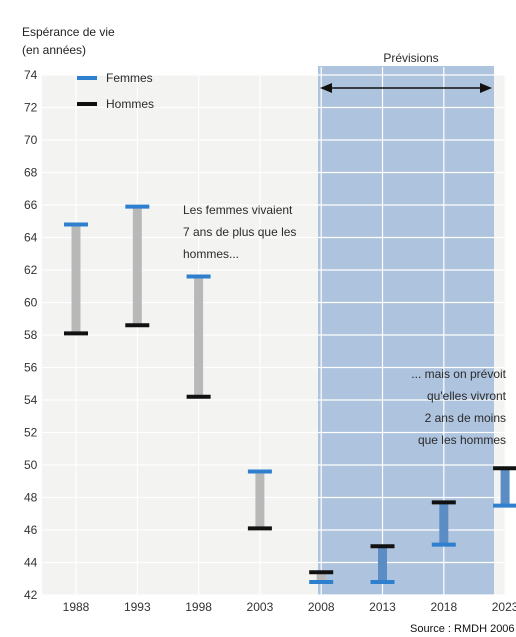  What do you see at coordinates (321, 607) in the screenshot?
I see `x-tick-label: 2008` at bounding box center [321, 607].